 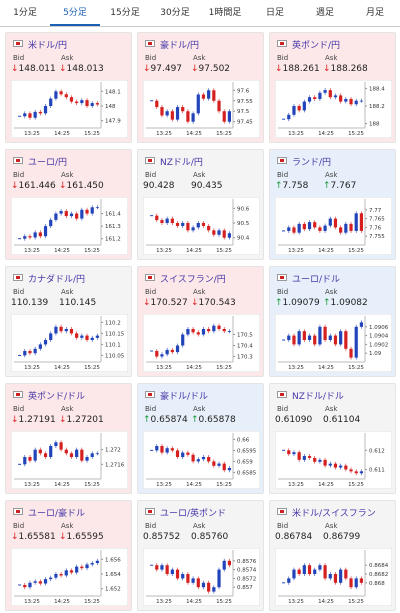 What do you see at coordinates (324, 13) in the screenshot?
I see `tab: 週足` at bounding box center [324, 13].